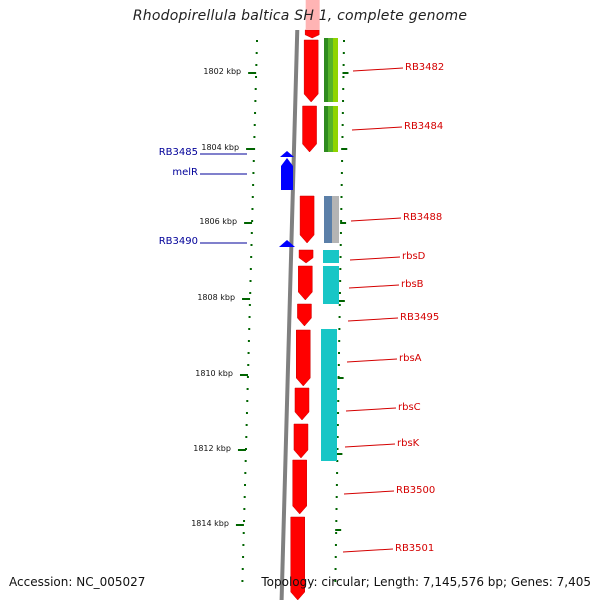 This screenshot has height=600, width=600. What do you see at coordinates (412, 284) in the screenshot?
I see `gene-label-rbsB: rbsB` at bounding box center [412, 284].